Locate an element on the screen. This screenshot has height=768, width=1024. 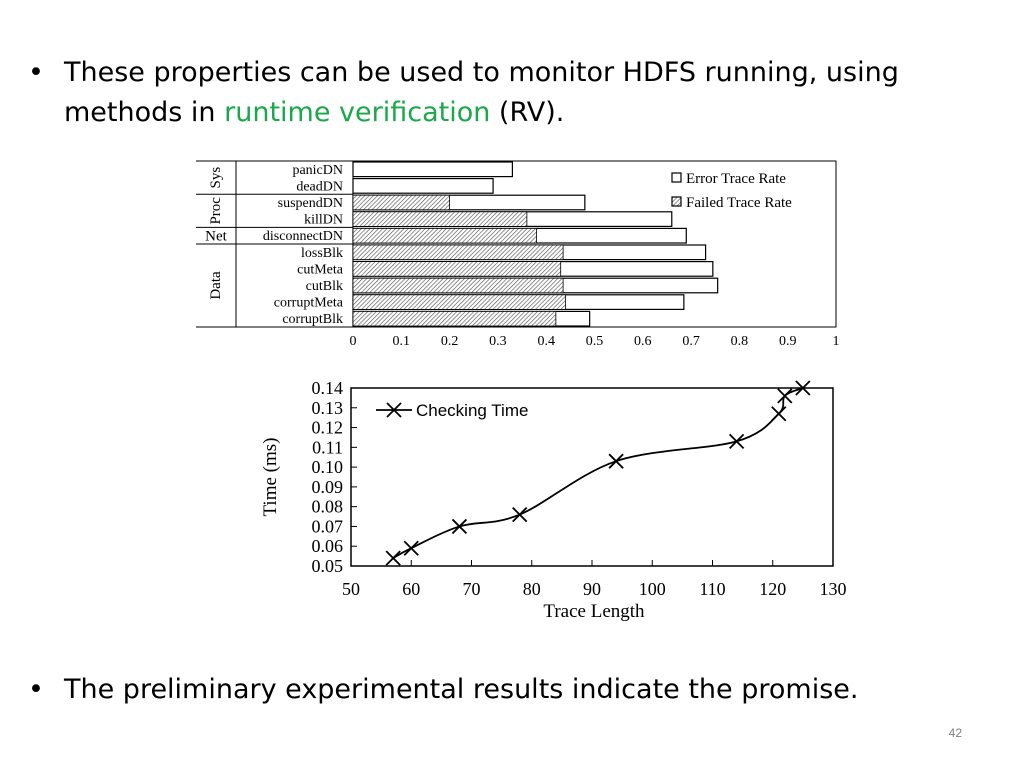
bullet-1-line-2-post: (RV). is located at coordinates (527, 112).